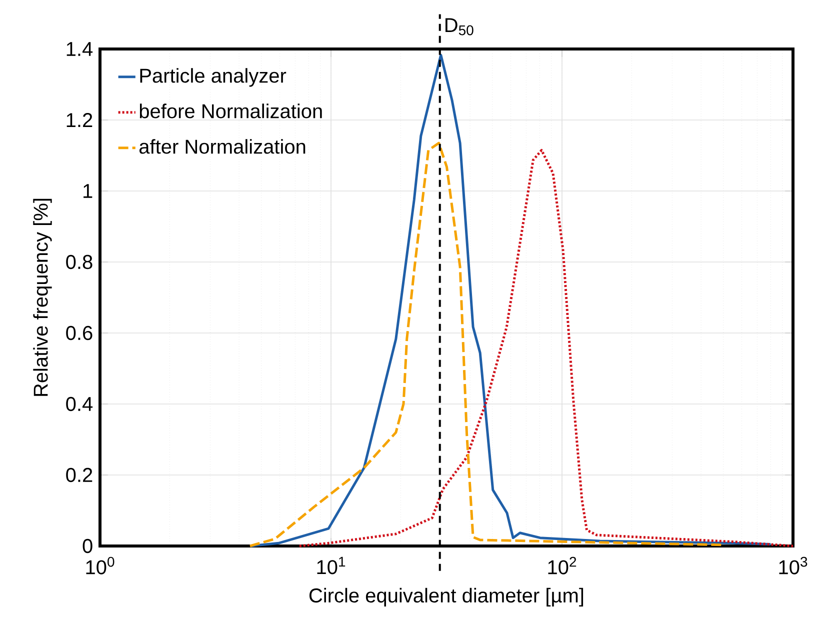  I want to click on legend-label: Particle analyzer, so click(213, 77).